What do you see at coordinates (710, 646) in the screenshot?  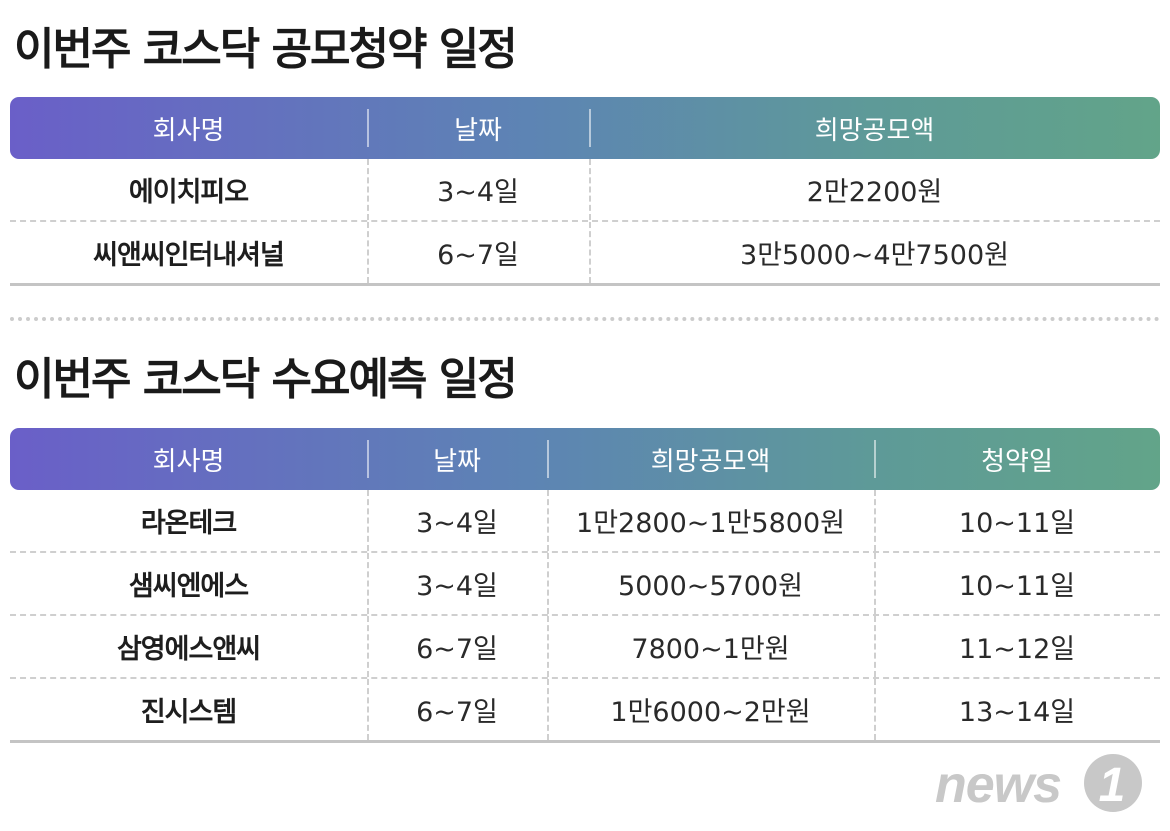 I see `price-cell: 7800~1만원` at bounding box center [710, 646].